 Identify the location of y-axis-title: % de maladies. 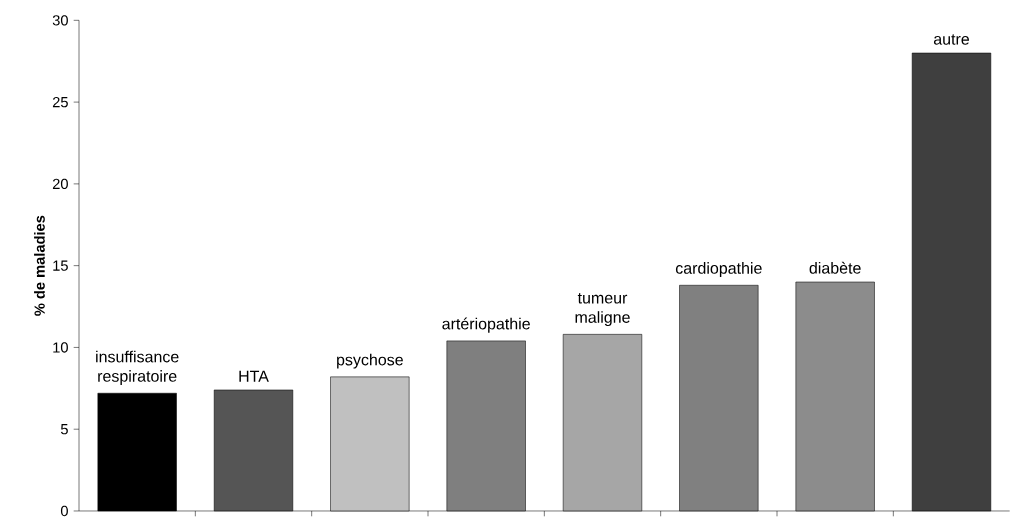
(39, 265).